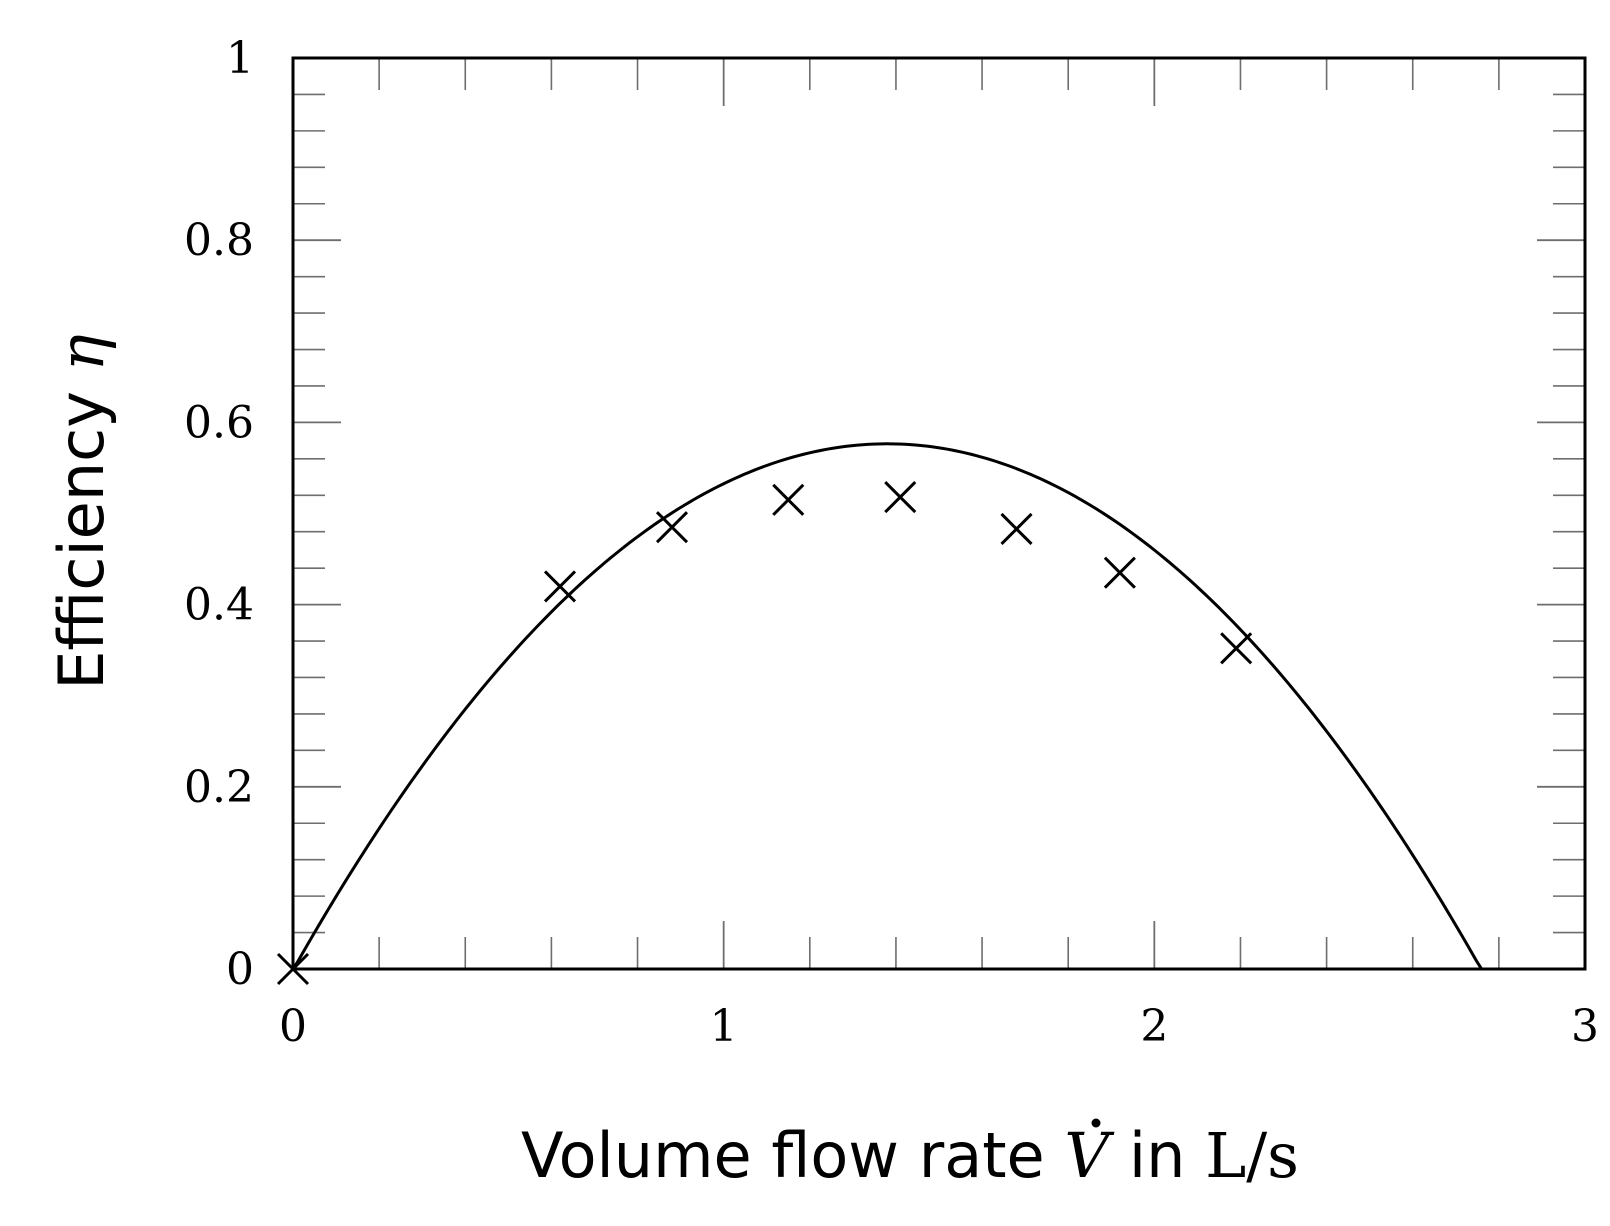 The height and width of the screenshot is (1226, 1610). What do you see at coordinates (1096, 1123) in the screenshot?
I see `x-symbol-dot` at bounding box center [1096, 1123].